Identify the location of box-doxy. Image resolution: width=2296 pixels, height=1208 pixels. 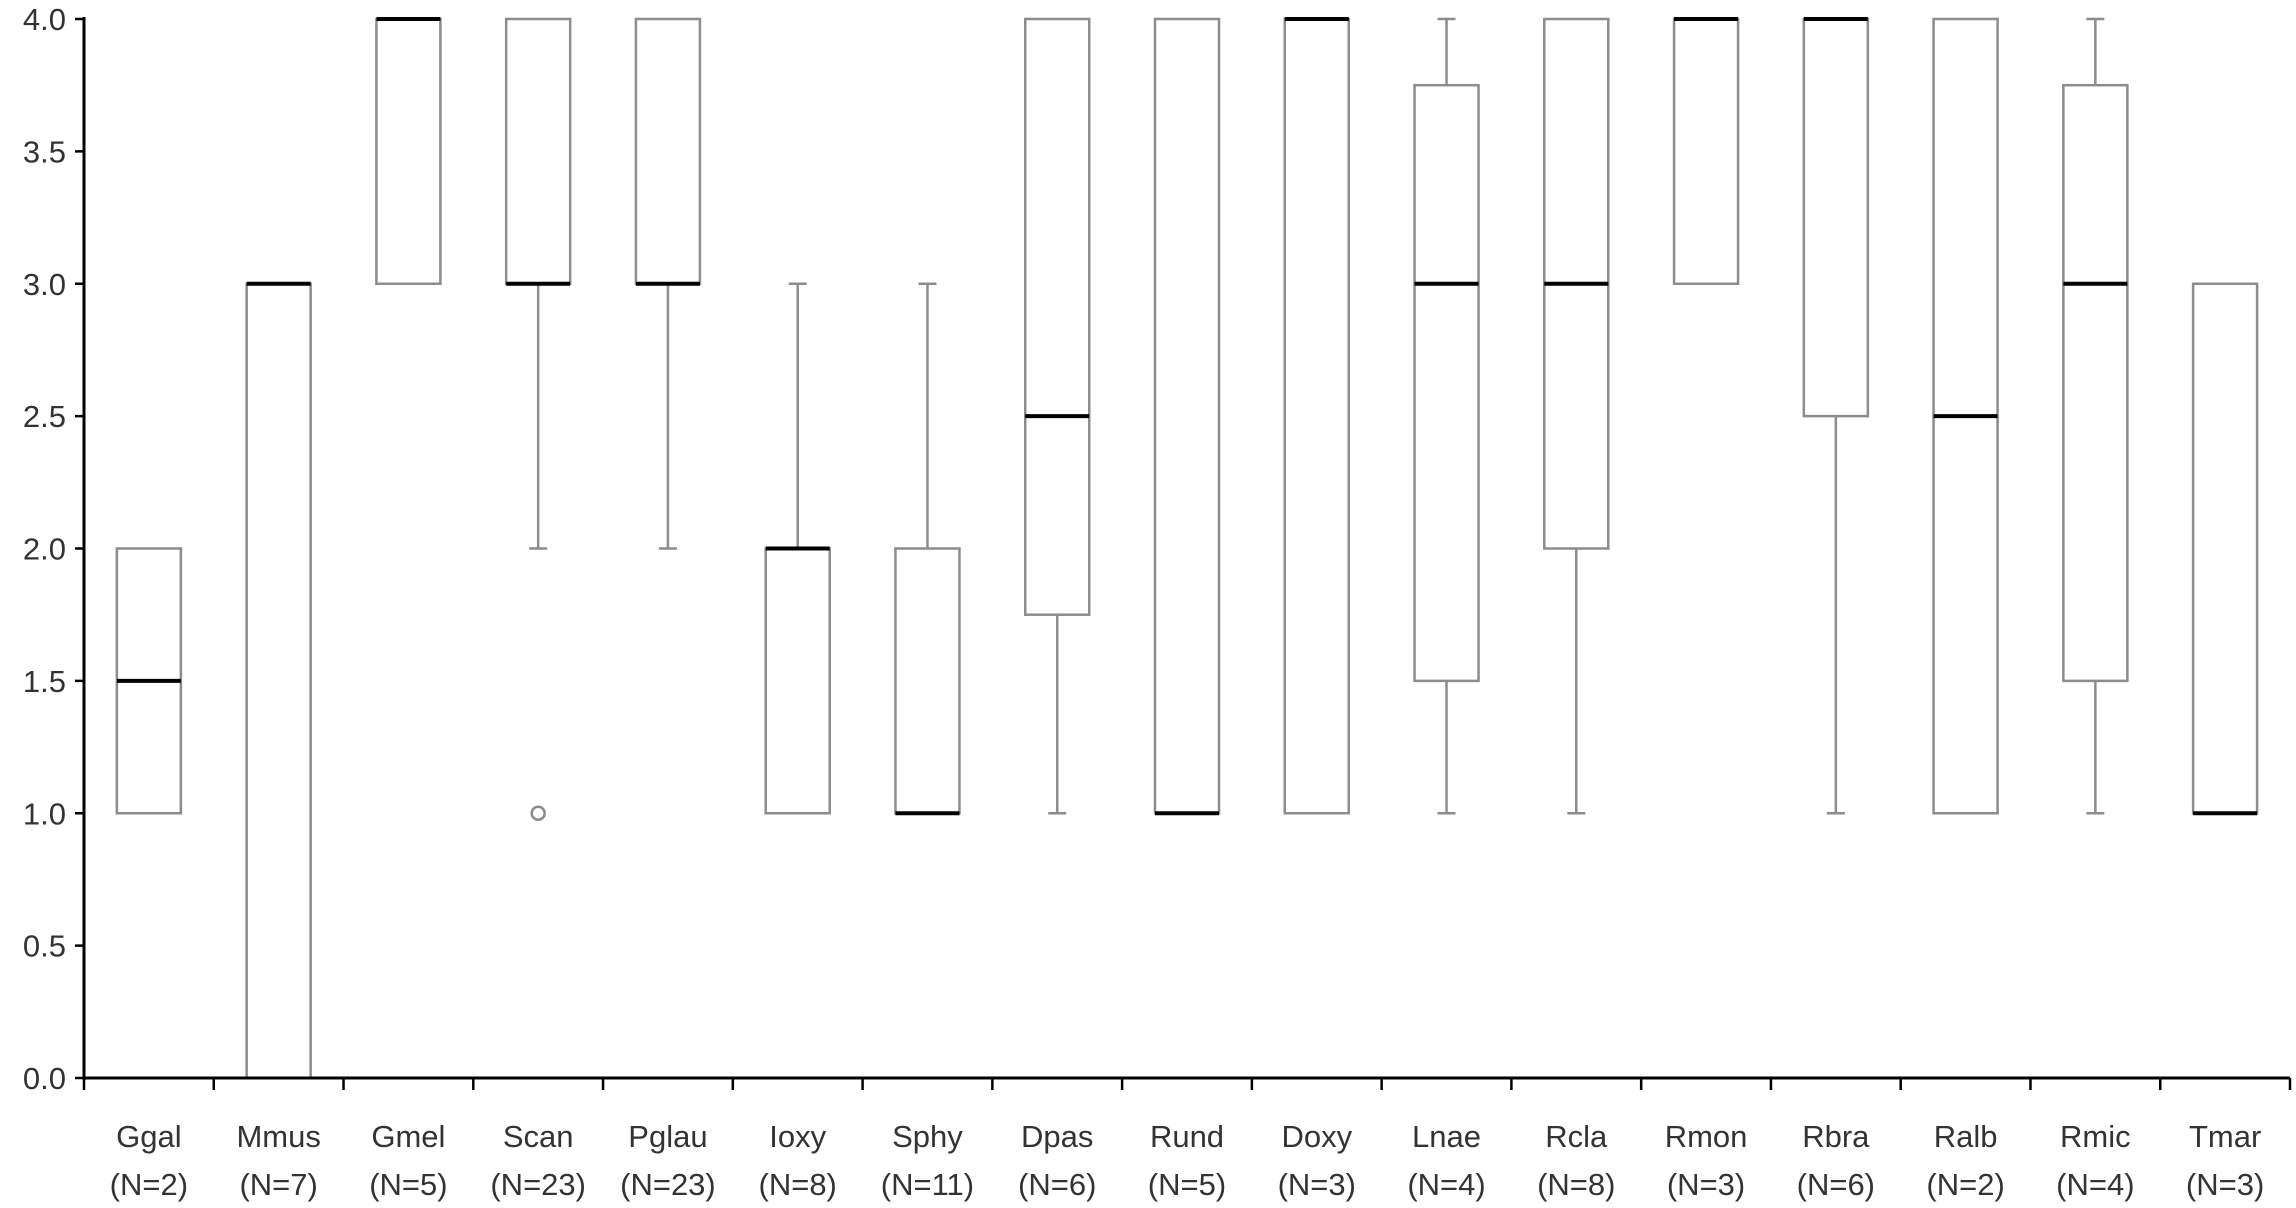
(1317, 416).